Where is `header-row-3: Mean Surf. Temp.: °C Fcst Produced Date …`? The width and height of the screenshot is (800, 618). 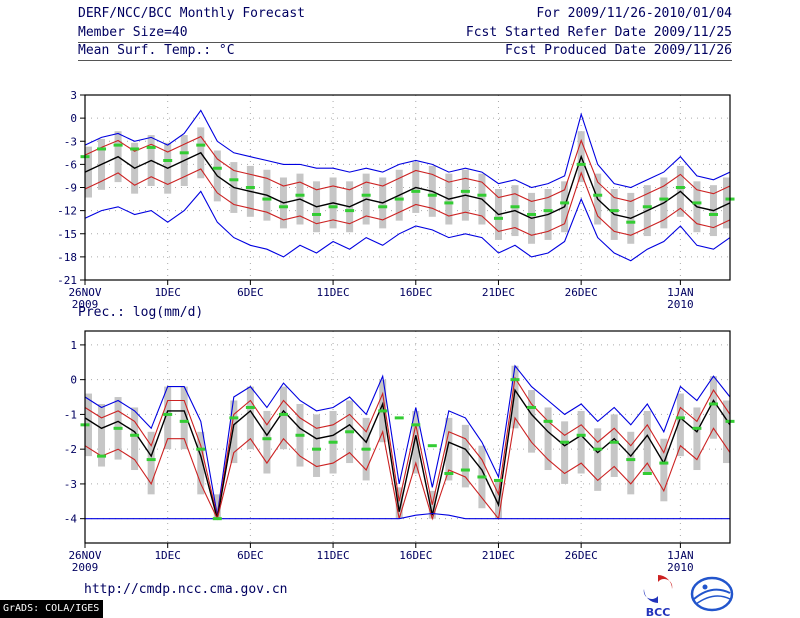
header-row-3: Mean Surf. Temp.: °C Fcst Produced Date … is located at coordinates (405, 52).